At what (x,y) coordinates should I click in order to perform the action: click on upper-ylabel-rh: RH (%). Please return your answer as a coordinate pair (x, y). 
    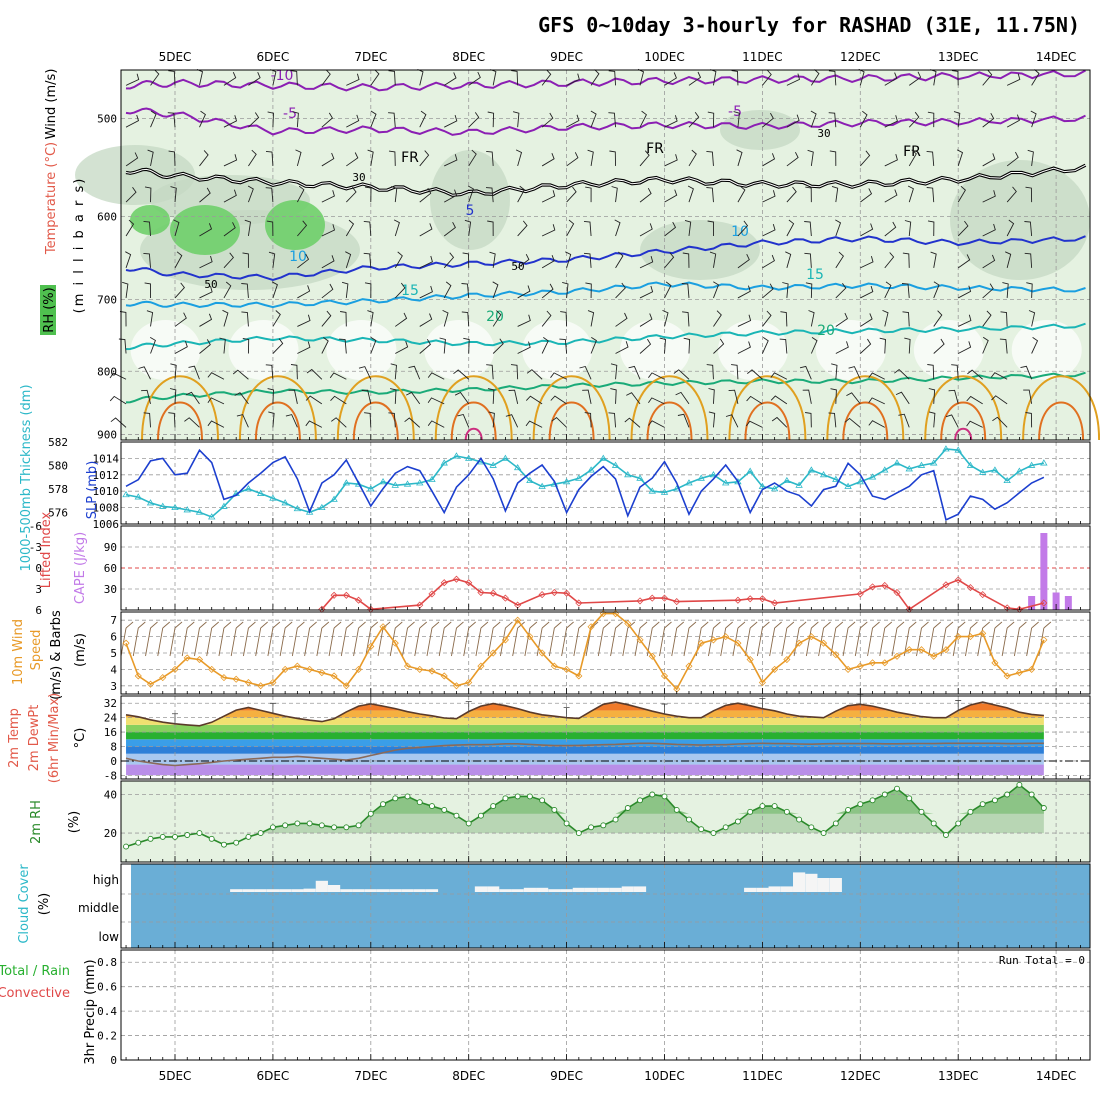
    Looking at the image, I should click on (49, 309).